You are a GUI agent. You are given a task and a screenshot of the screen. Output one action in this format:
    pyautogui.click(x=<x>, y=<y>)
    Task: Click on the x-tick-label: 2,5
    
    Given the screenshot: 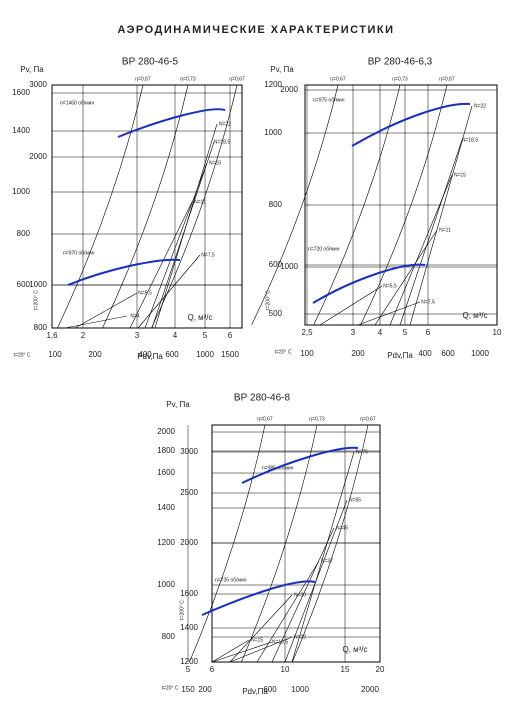 What is the action you would take?
    pyautogui.click(x=307, y=332)
    